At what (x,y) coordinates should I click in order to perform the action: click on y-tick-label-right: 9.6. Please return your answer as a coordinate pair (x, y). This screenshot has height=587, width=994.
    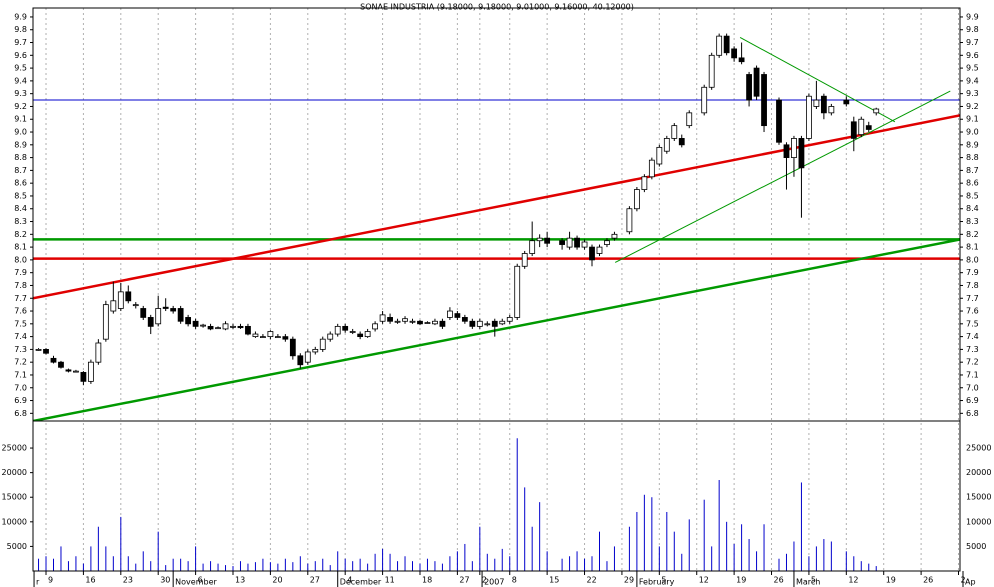
    Looking at the image, I should click on (972, 55).